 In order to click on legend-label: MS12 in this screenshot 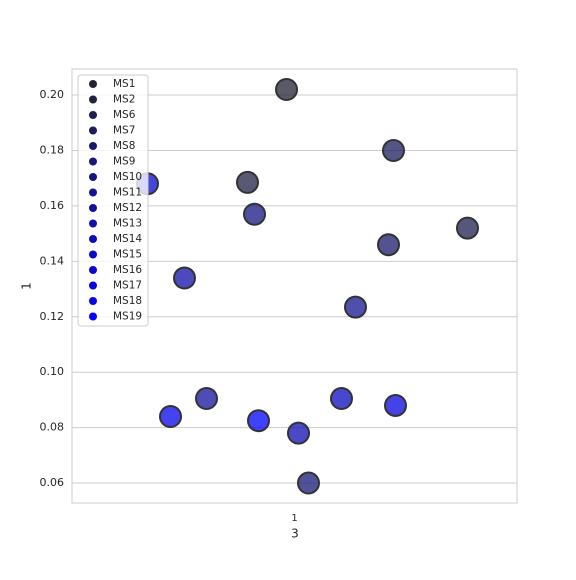, I will do `click(127, 208)`.